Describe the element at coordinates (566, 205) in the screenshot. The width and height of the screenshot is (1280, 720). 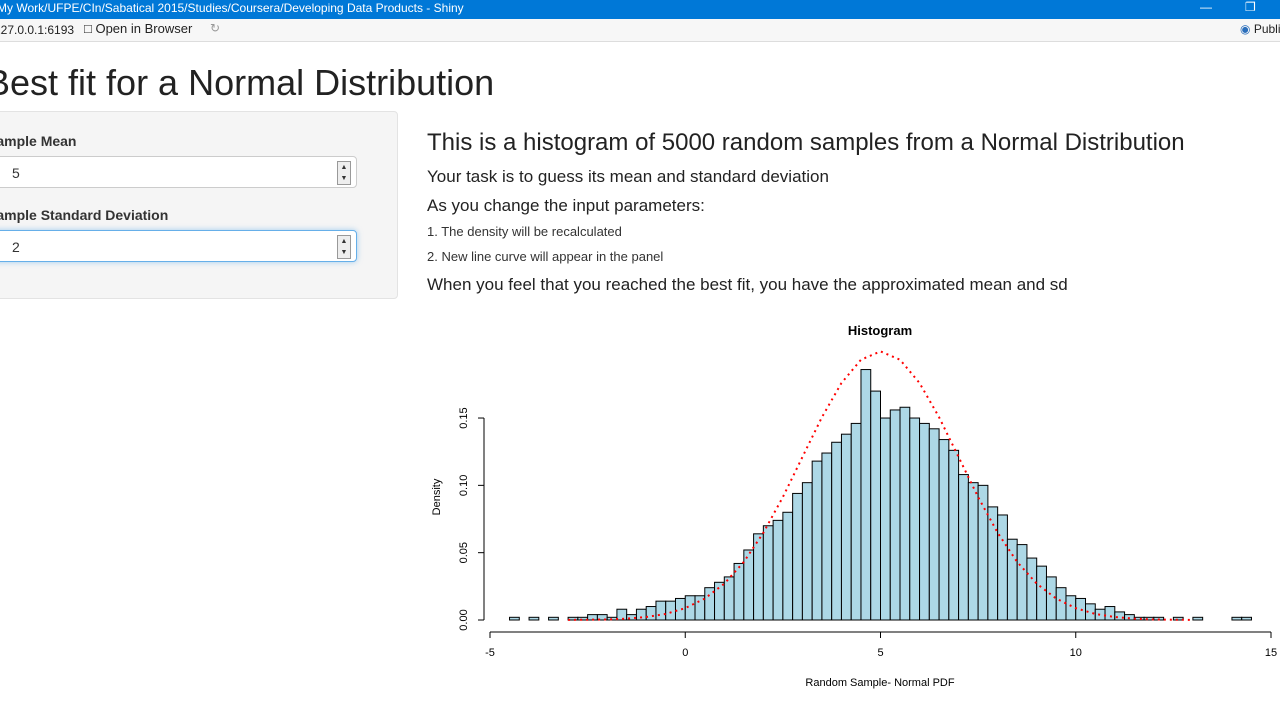
I see `paragraph: As you change the input parameters:` at that location.